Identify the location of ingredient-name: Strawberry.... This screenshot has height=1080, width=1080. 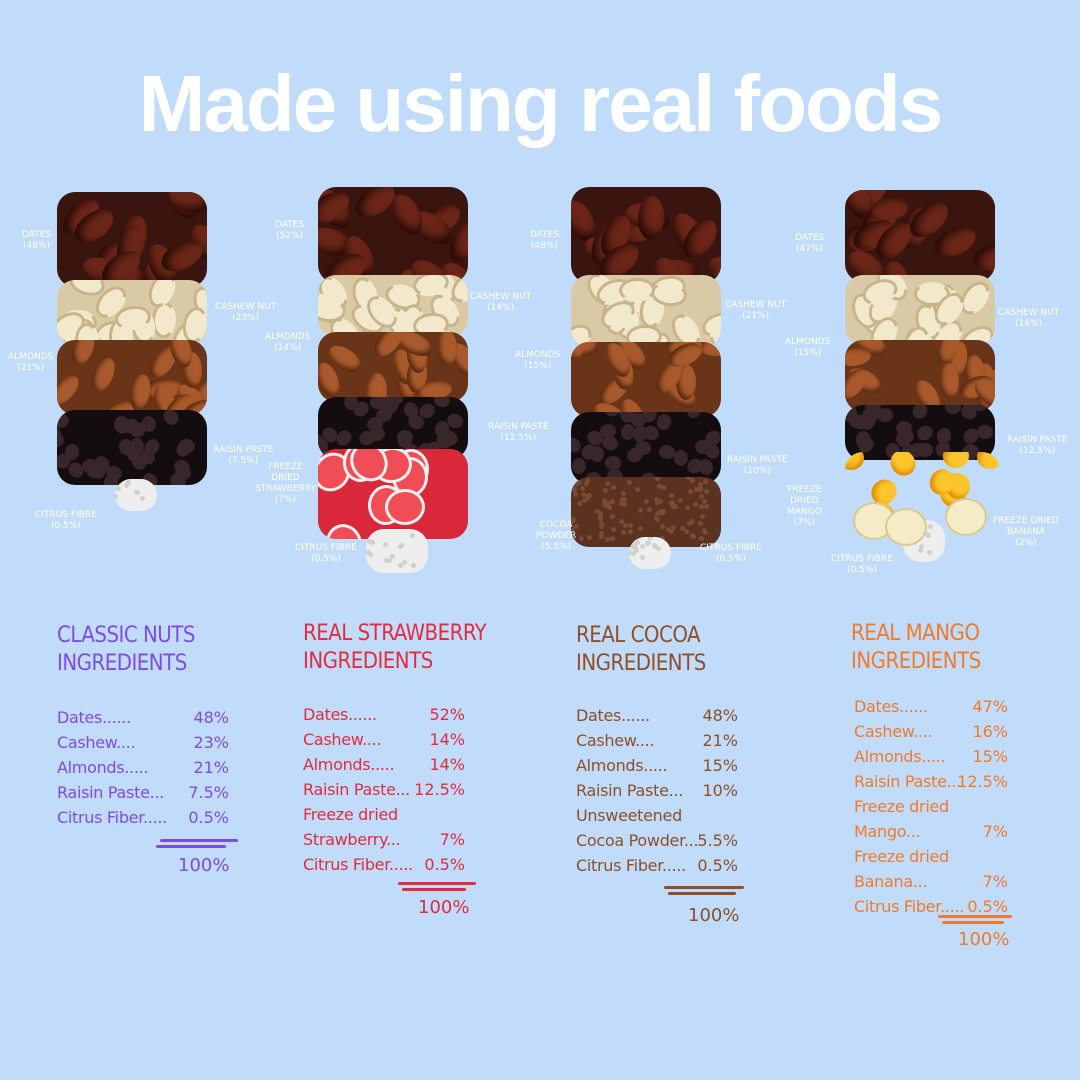
(352, 839).